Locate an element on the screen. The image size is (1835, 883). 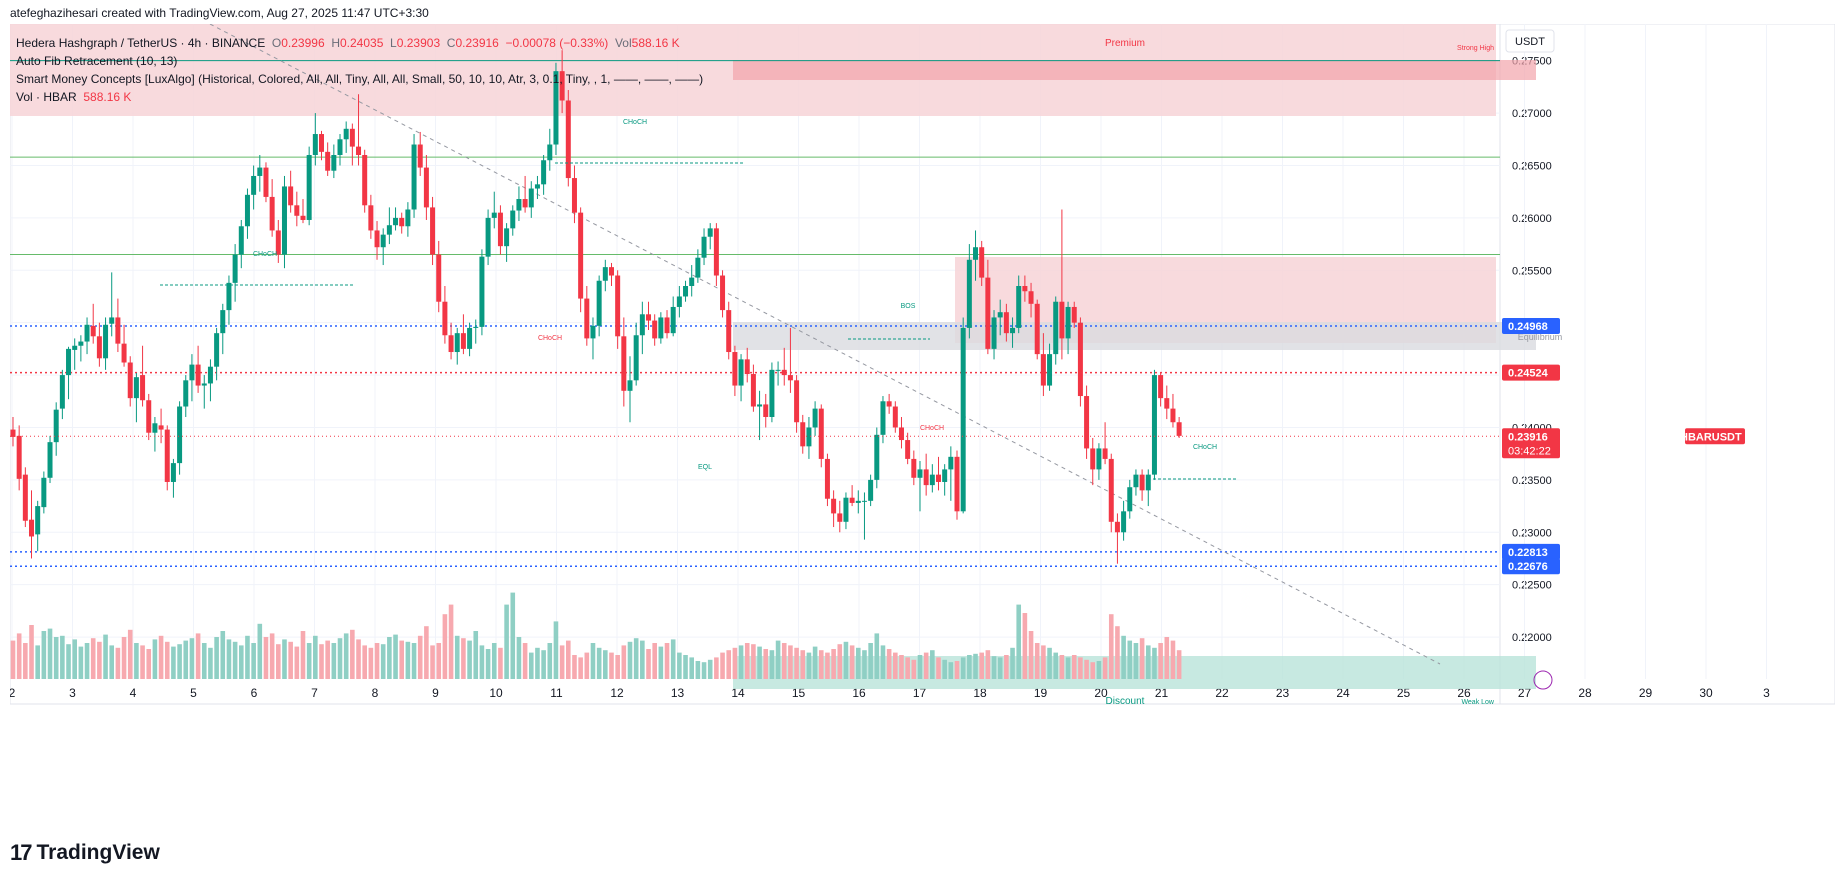
y-tick-label: 0.26000 is located at coordinates (1532, 219).